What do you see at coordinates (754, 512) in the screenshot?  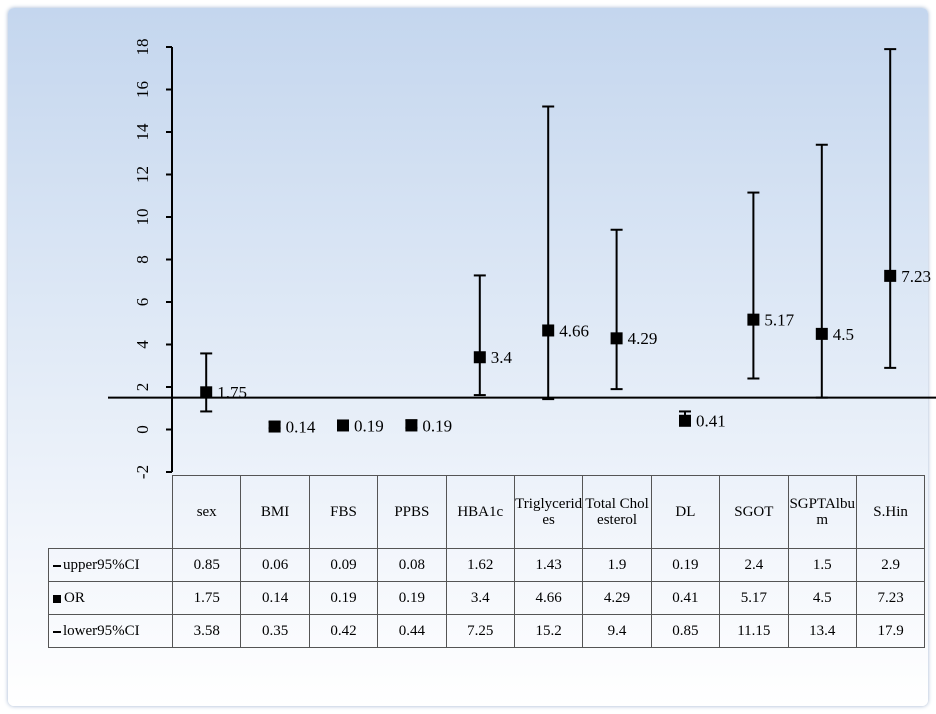 I see `category-label: SGOT` at bounding box center [754, 512].